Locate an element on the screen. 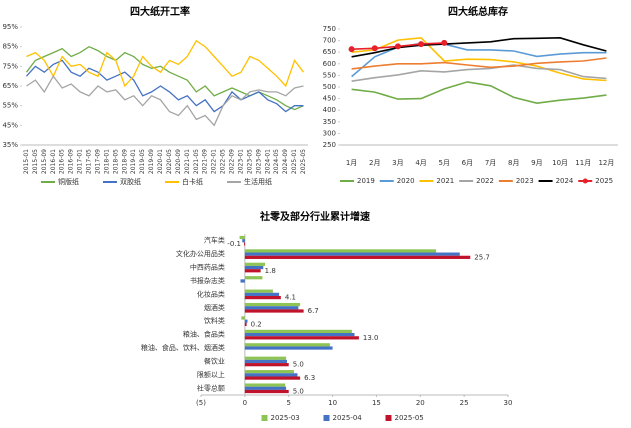 This screenshot has height=428, width=631. legend-label: 2021 is located at coordinates (445, 181).